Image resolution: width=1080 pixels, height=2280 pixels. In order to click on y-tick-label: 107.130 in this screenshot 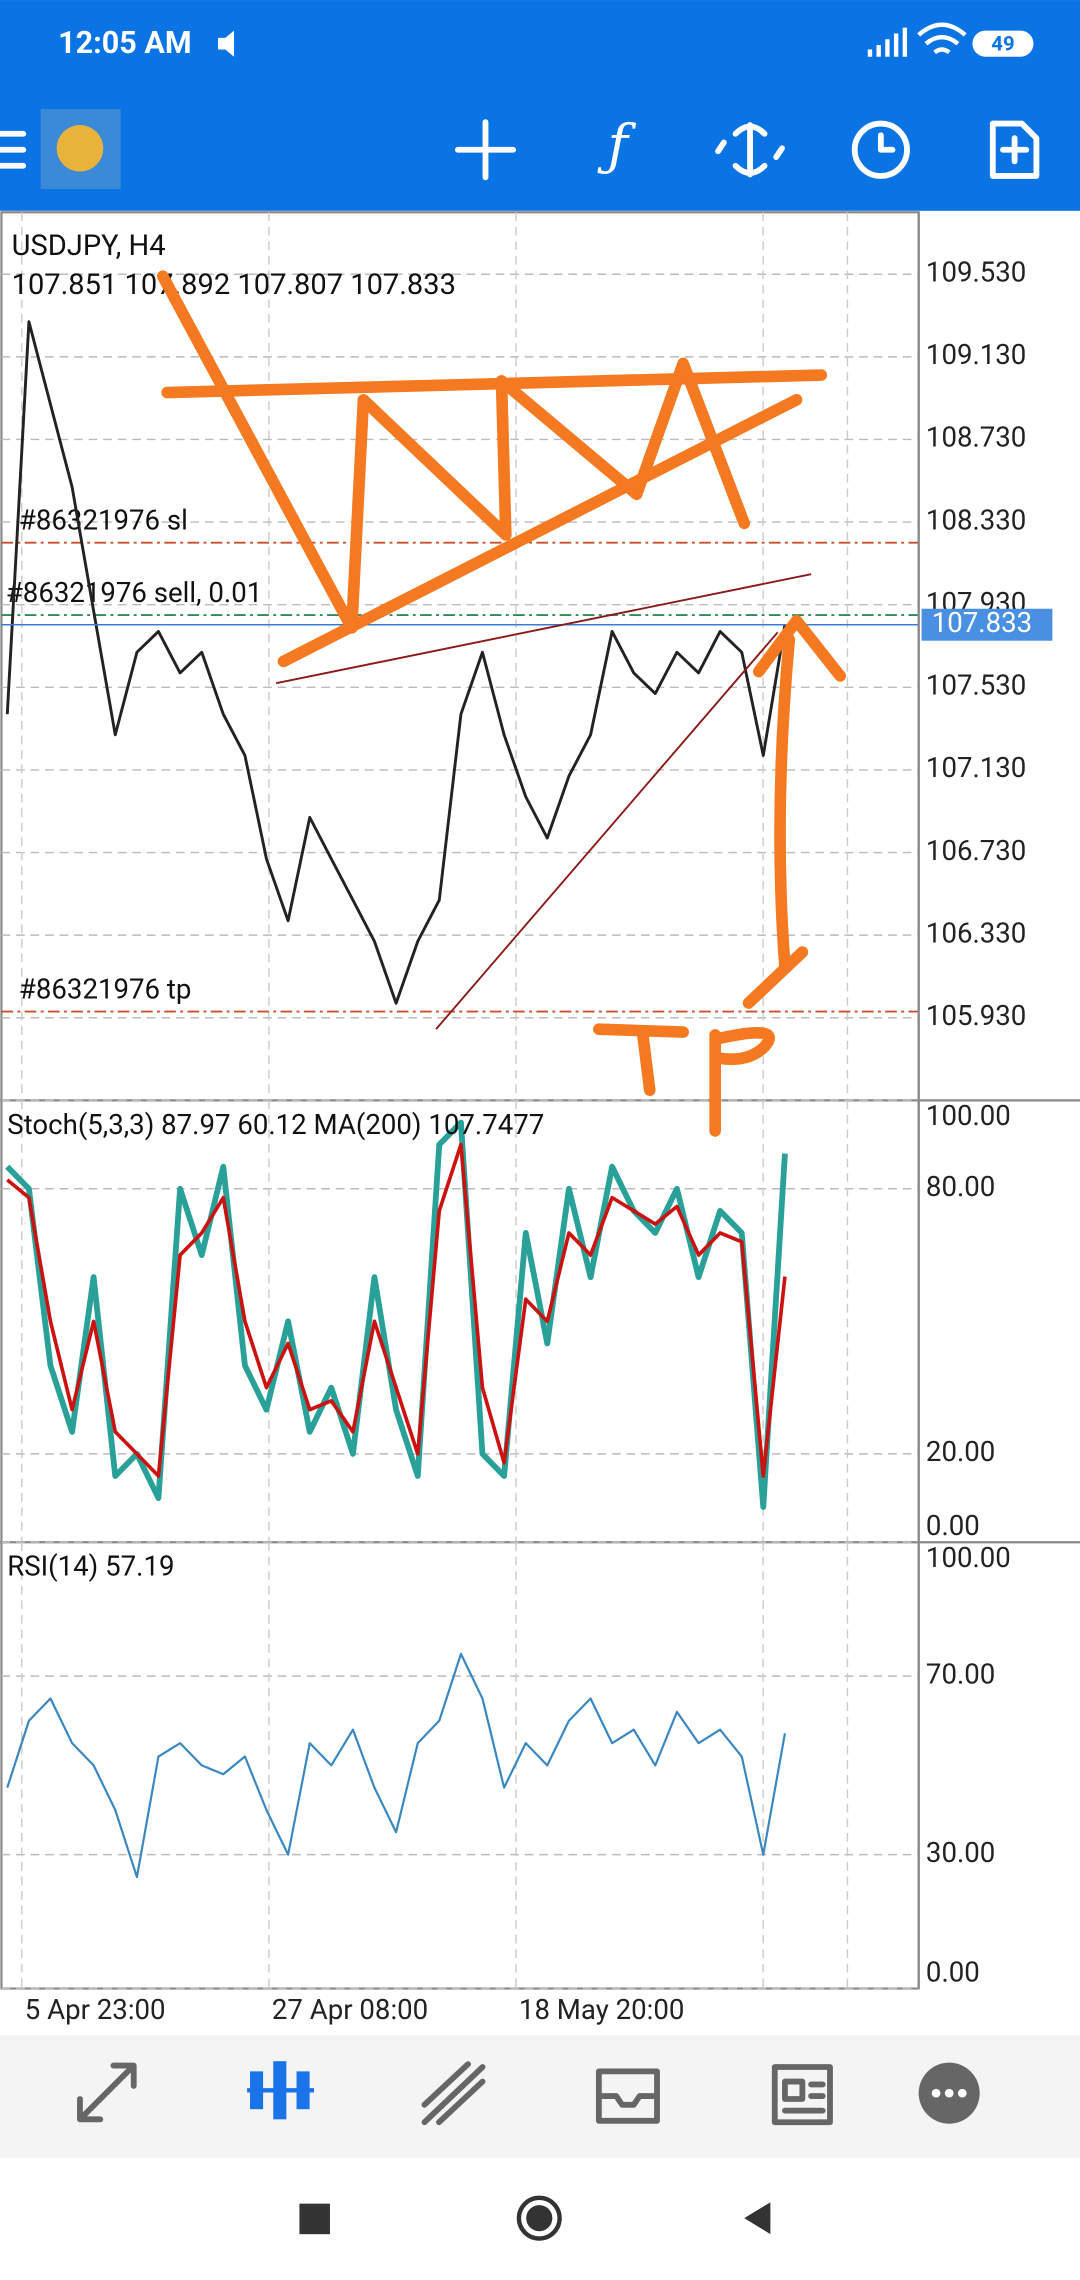, I will do `click(976, 767)`.